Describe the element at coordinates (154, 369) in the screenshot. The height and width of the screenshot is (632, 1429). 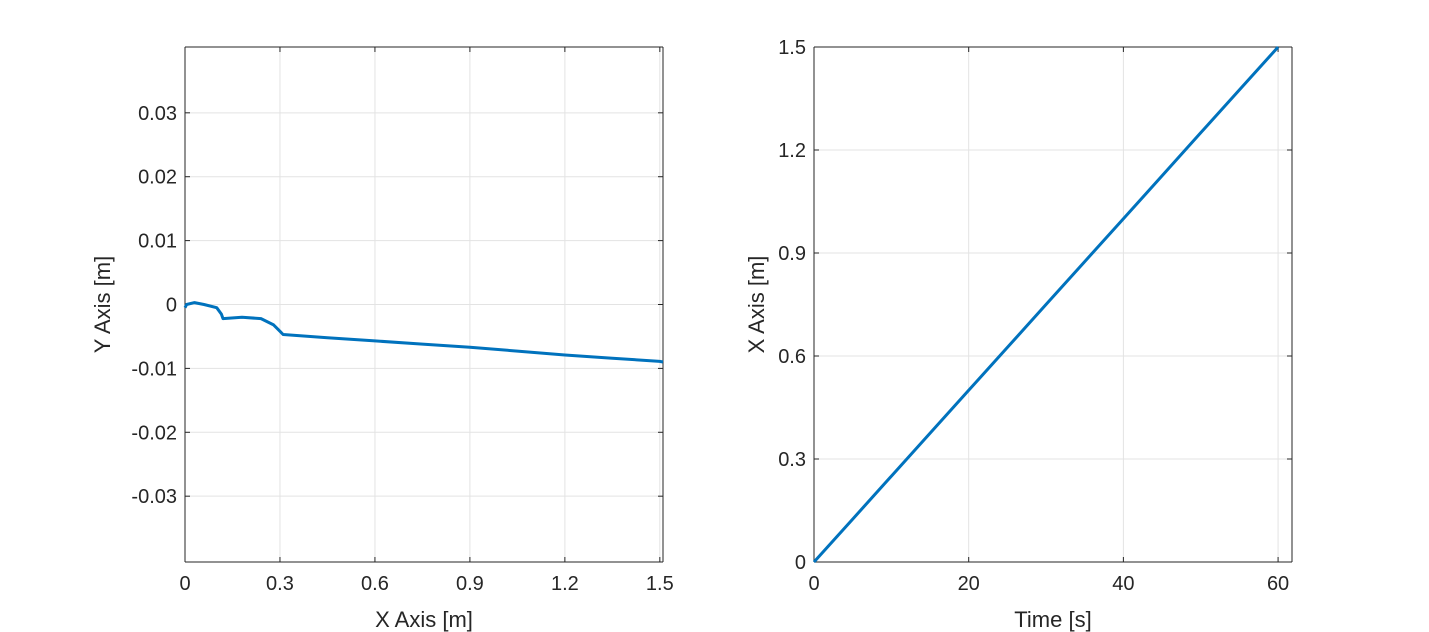
I see `y-tick-label: -0.01` at that location.